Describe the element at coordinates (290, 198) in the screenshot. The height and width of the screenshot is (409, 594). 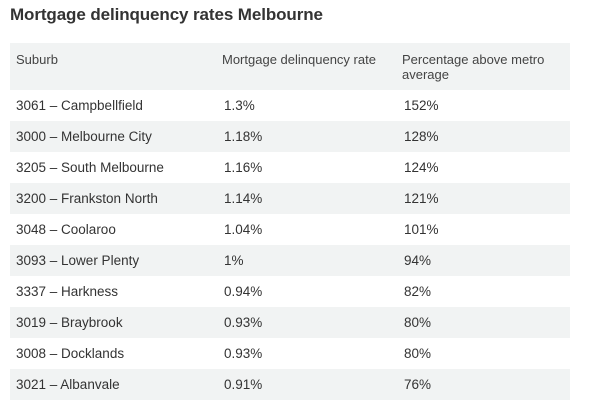
I see `table-row: 3200 – Frankston North 1.14% 121%` at that location.